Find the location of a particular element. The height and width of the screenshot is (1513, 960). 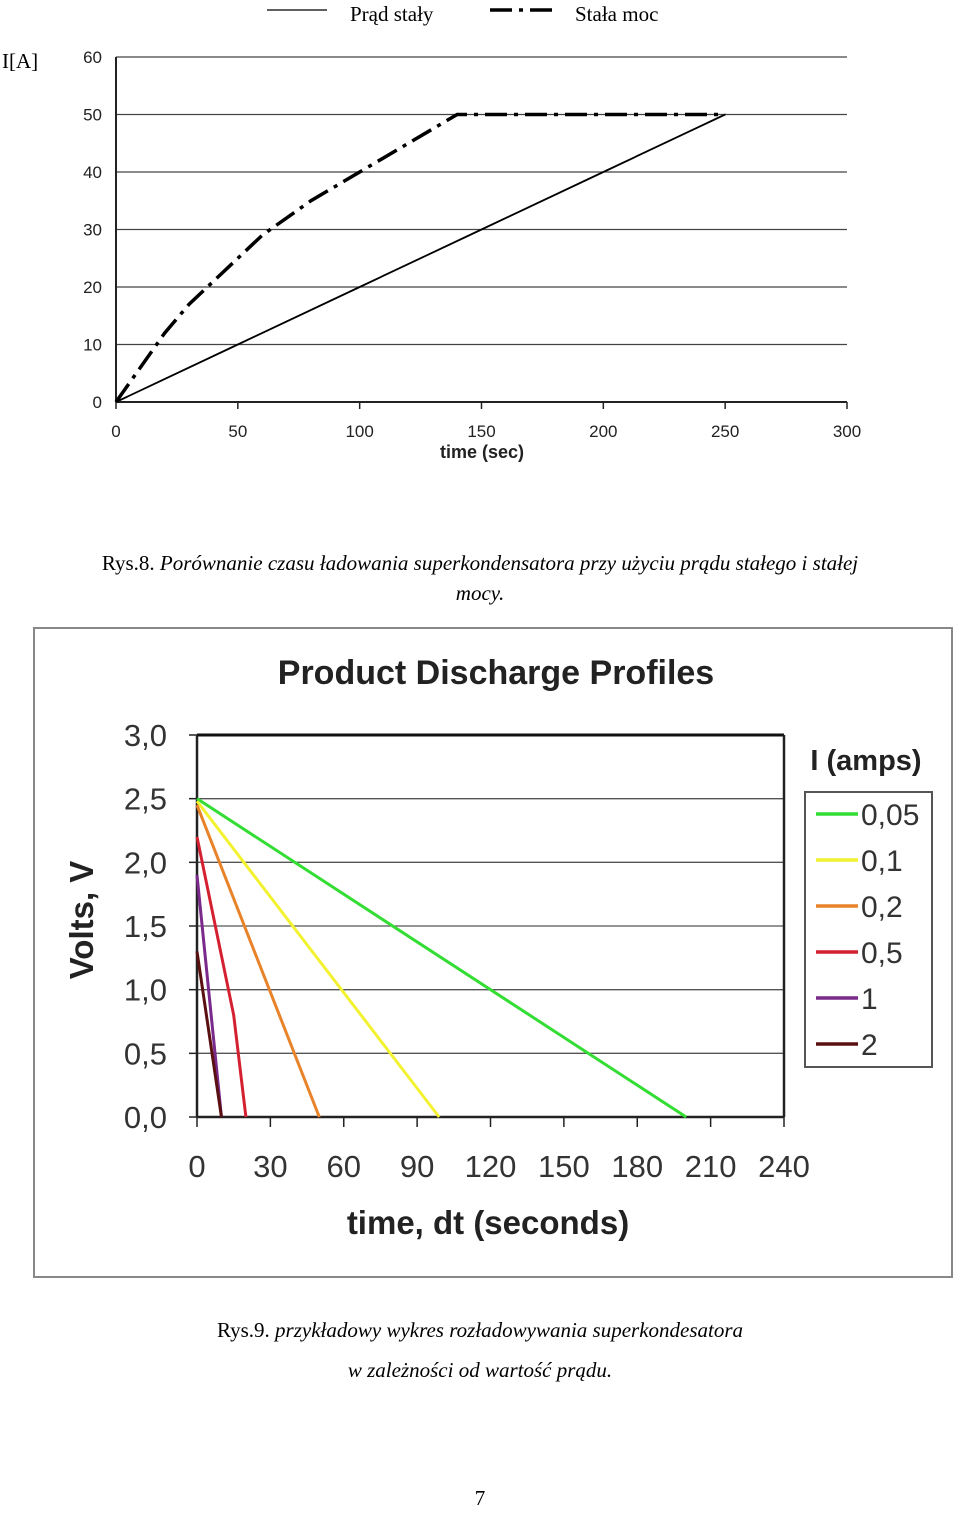

x-tick-label: 210 is located at coordinates (711, 1166).